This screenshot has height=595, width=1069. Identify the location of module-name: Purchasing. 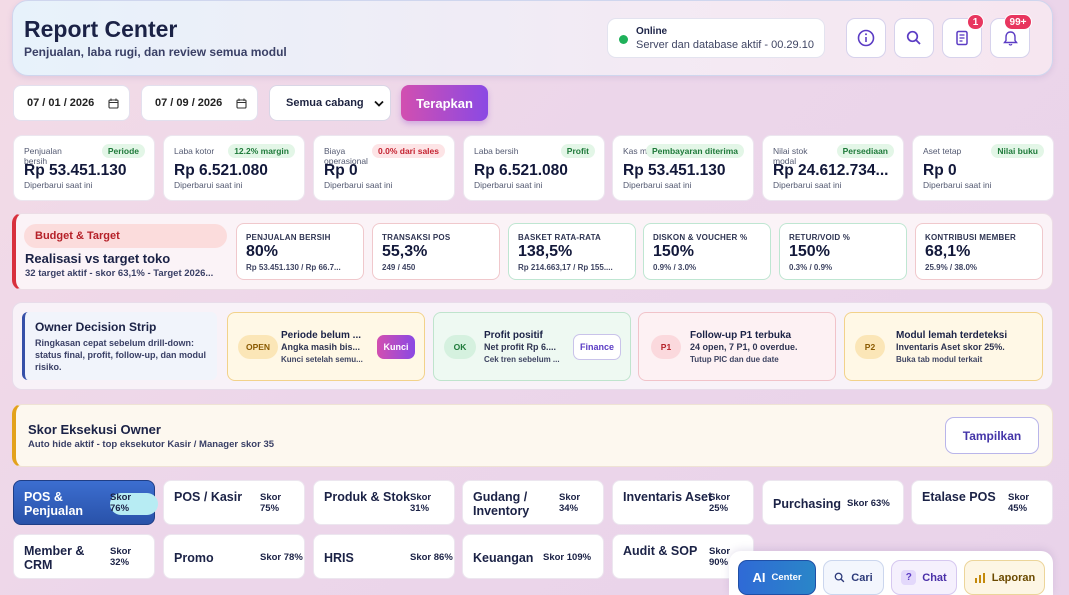
(807, 504).